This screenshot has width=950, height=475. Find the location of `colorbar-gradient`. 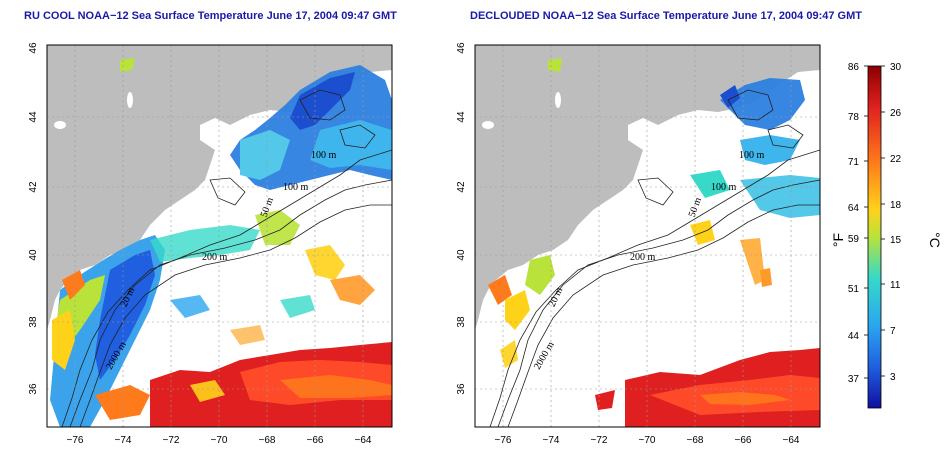

colorbar-gradient is located at coordinates (874, 237).